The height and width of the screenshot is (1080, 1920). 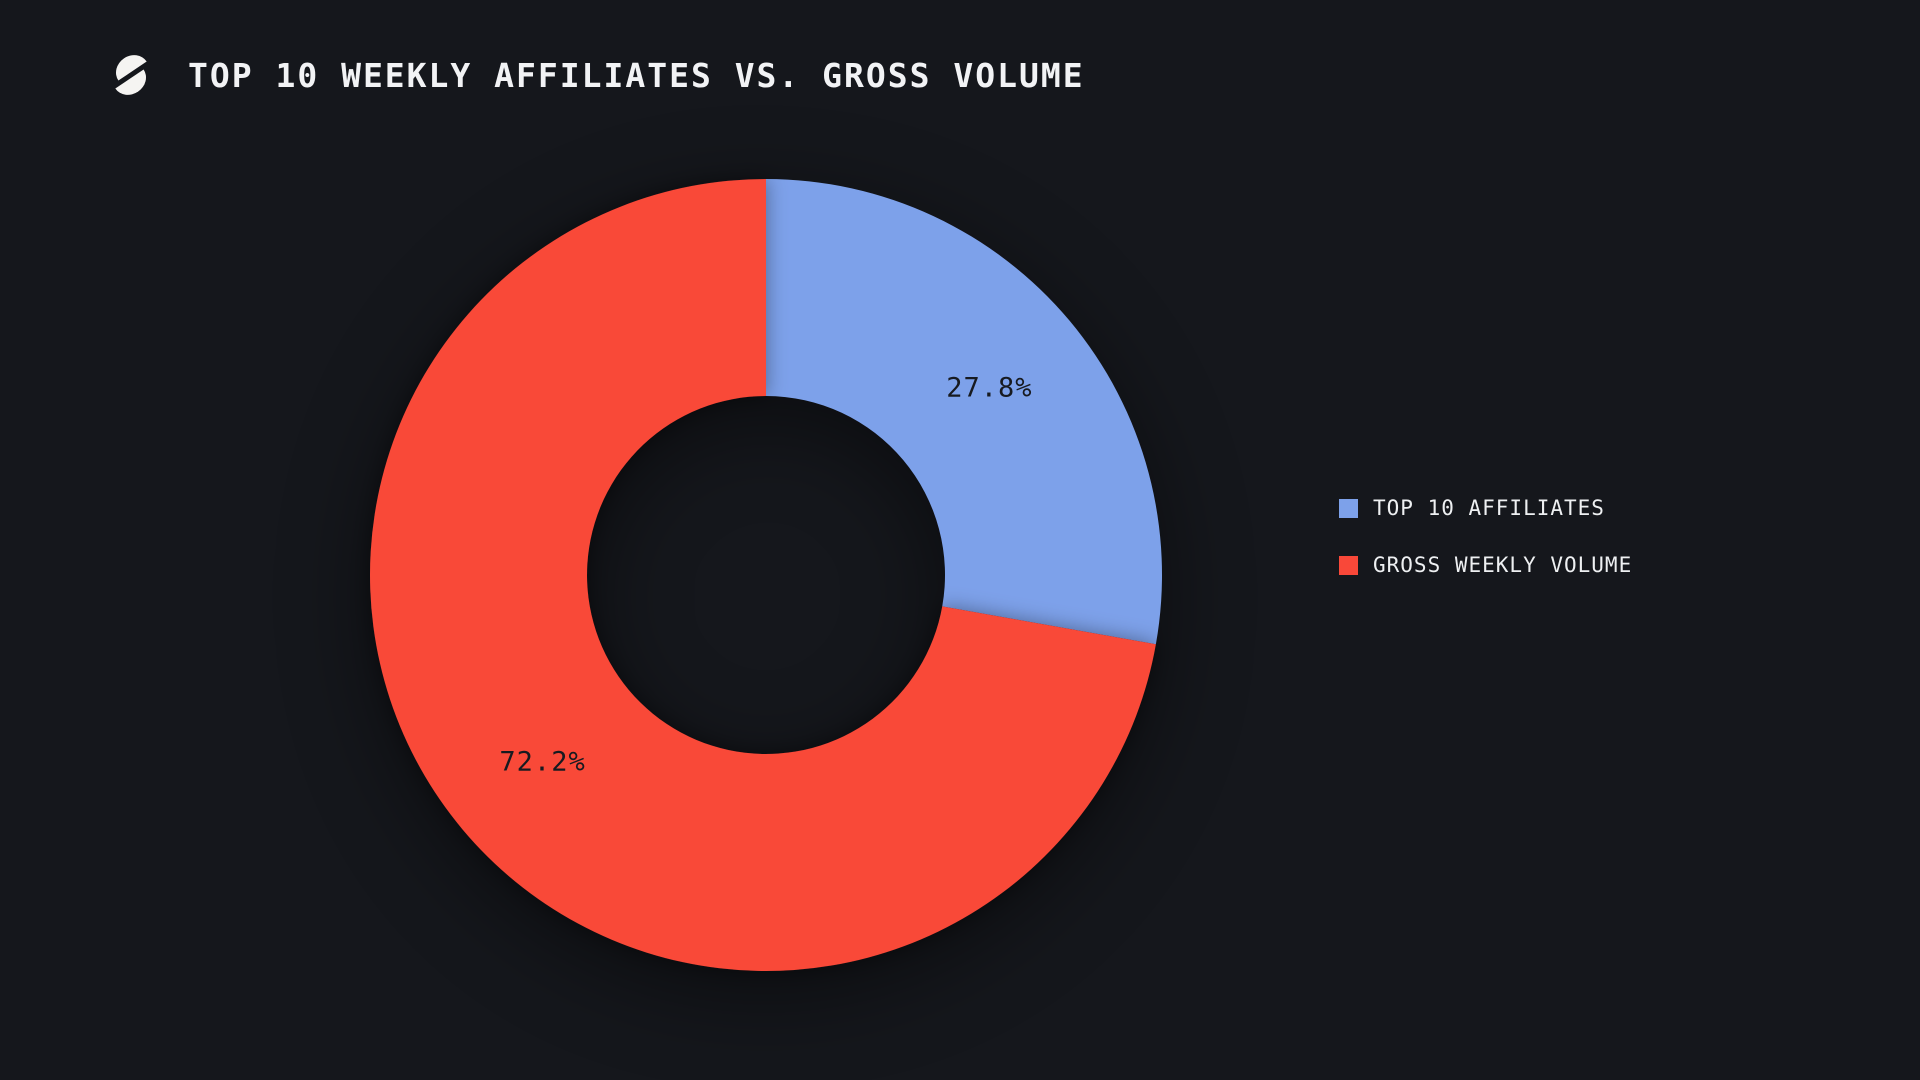 I want to click on legend-swatch-blue, so click(x=1348, y=508).